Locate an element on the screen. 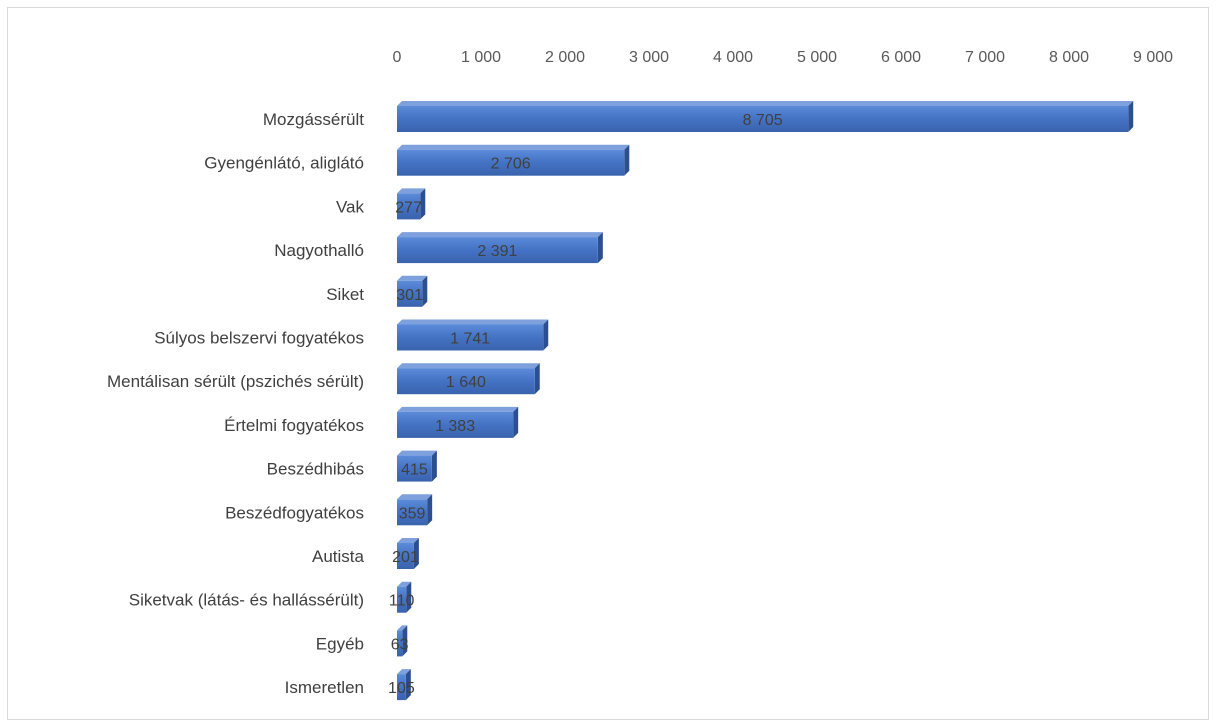 This screenshot has height=728, width=1217. category-label: Súlyos belszervi fogyatékos is located at coordinates (259, 338).